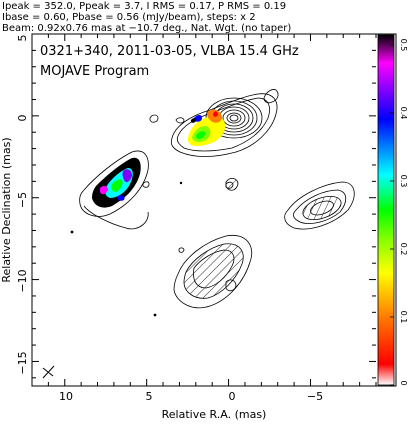 The image size is (409, 424). I want to click on colorbar-tick-label: 0.5, so click(403, 45).